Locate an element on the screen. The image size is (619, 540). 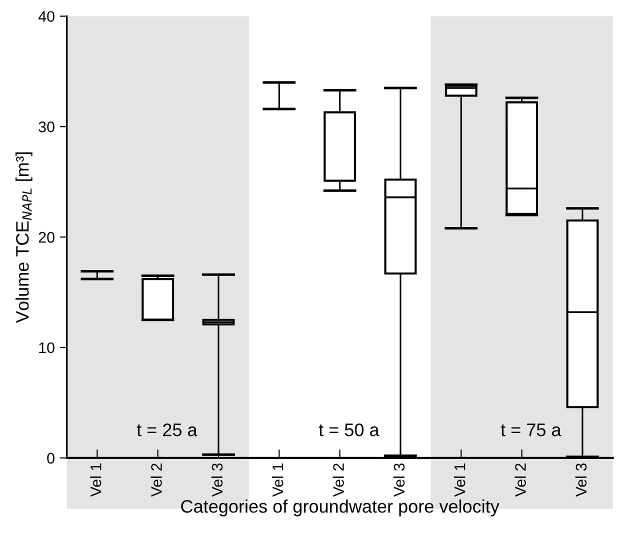
y-tick-label: 40 is located at coordinates (46, 16).